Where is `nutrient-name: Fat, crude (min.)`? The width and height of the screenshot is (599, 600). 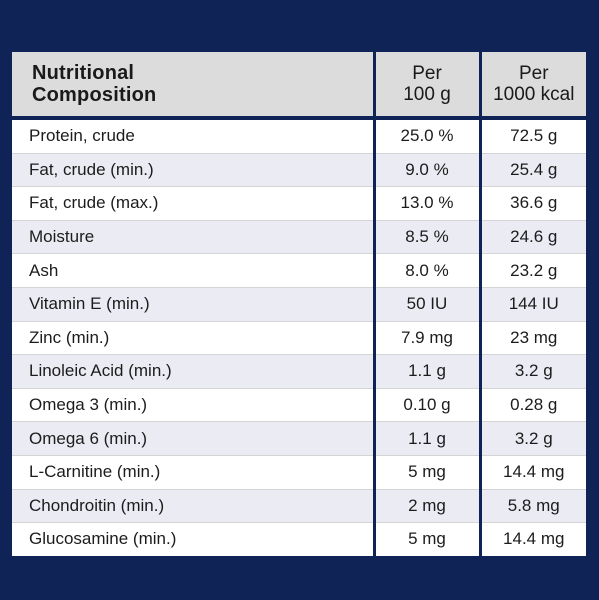 nutrient-name: Fat, crude (min.) is located at coordinates (193, 170).